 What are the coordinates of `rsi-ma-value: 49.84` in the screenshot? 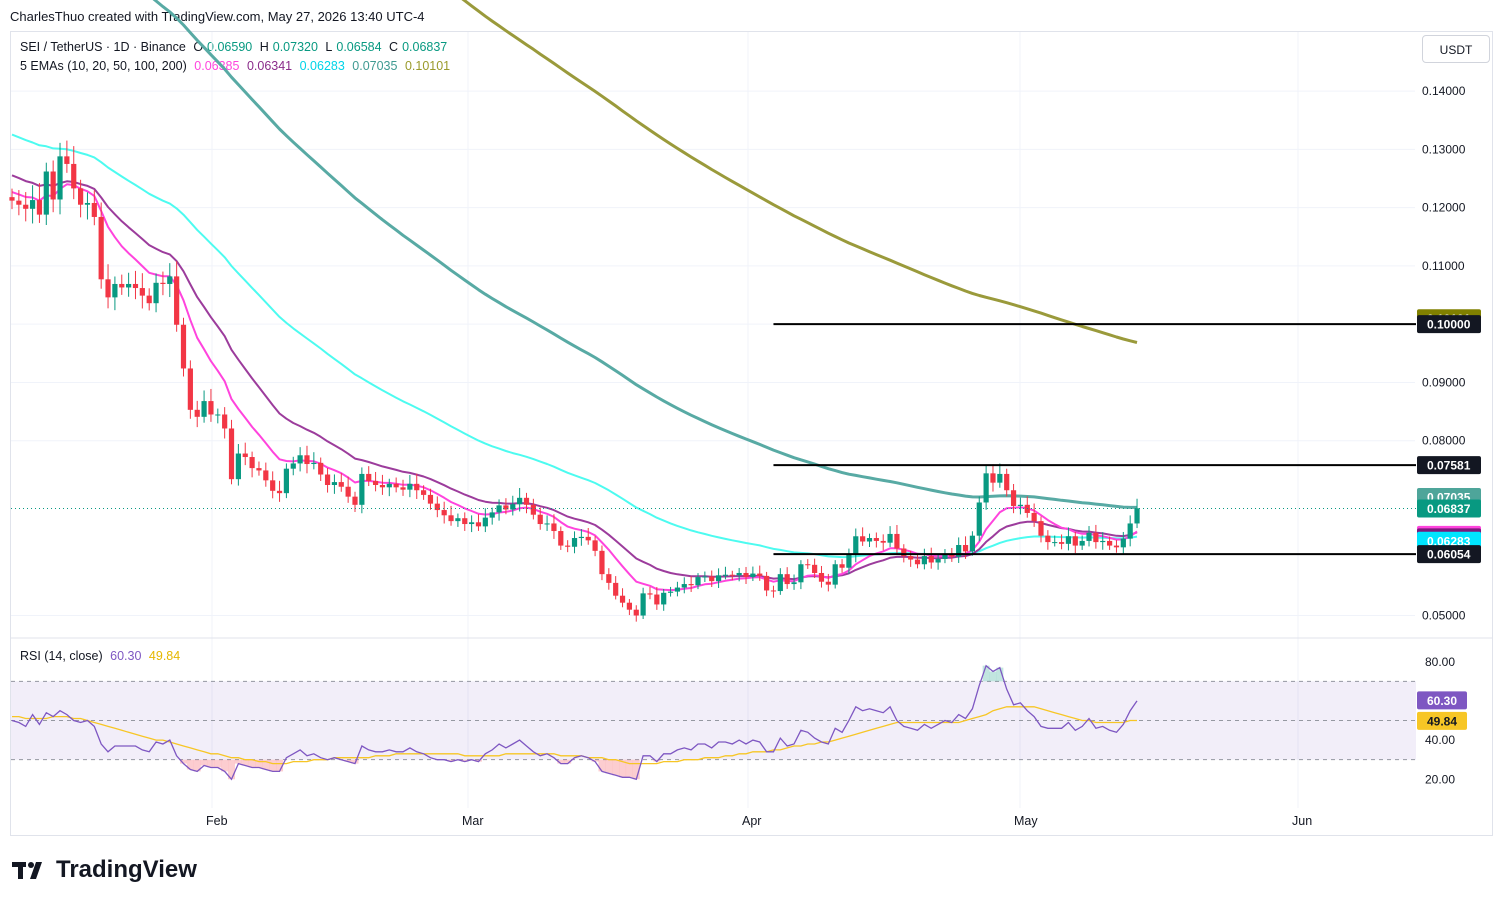 It's located at (164, 656).